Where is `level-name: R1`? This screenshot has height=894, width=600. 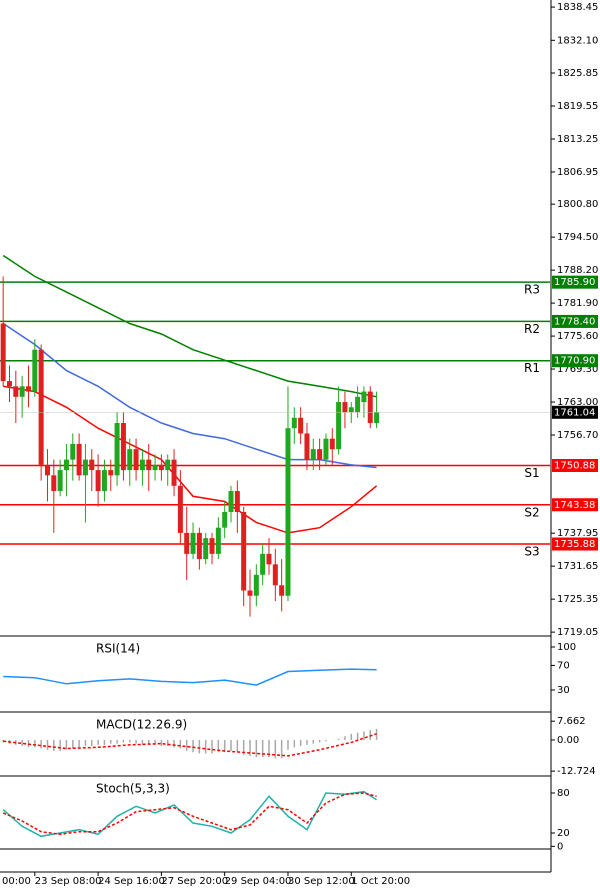
level-name: R1 is located at coordinates (532, 368).